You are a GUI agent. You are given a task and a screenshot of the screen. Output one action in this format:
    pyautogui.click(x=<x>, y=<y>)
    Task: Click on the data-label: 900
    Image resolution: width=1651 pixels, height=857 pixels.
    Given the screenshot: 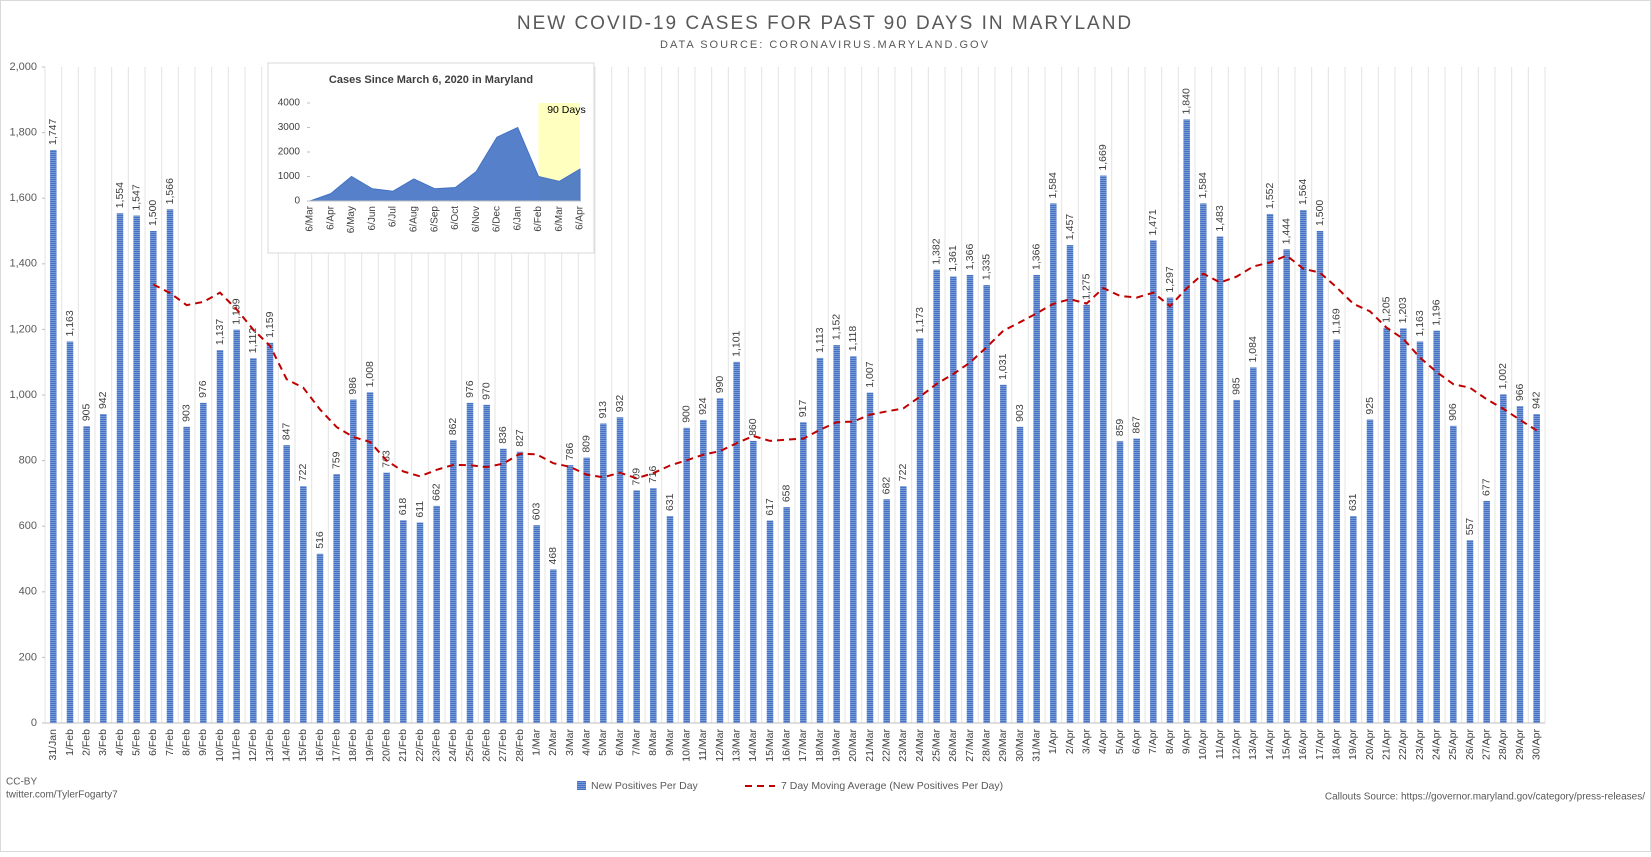 What is the action you would take?
    pyautogui.click(x=686, y=414)
    